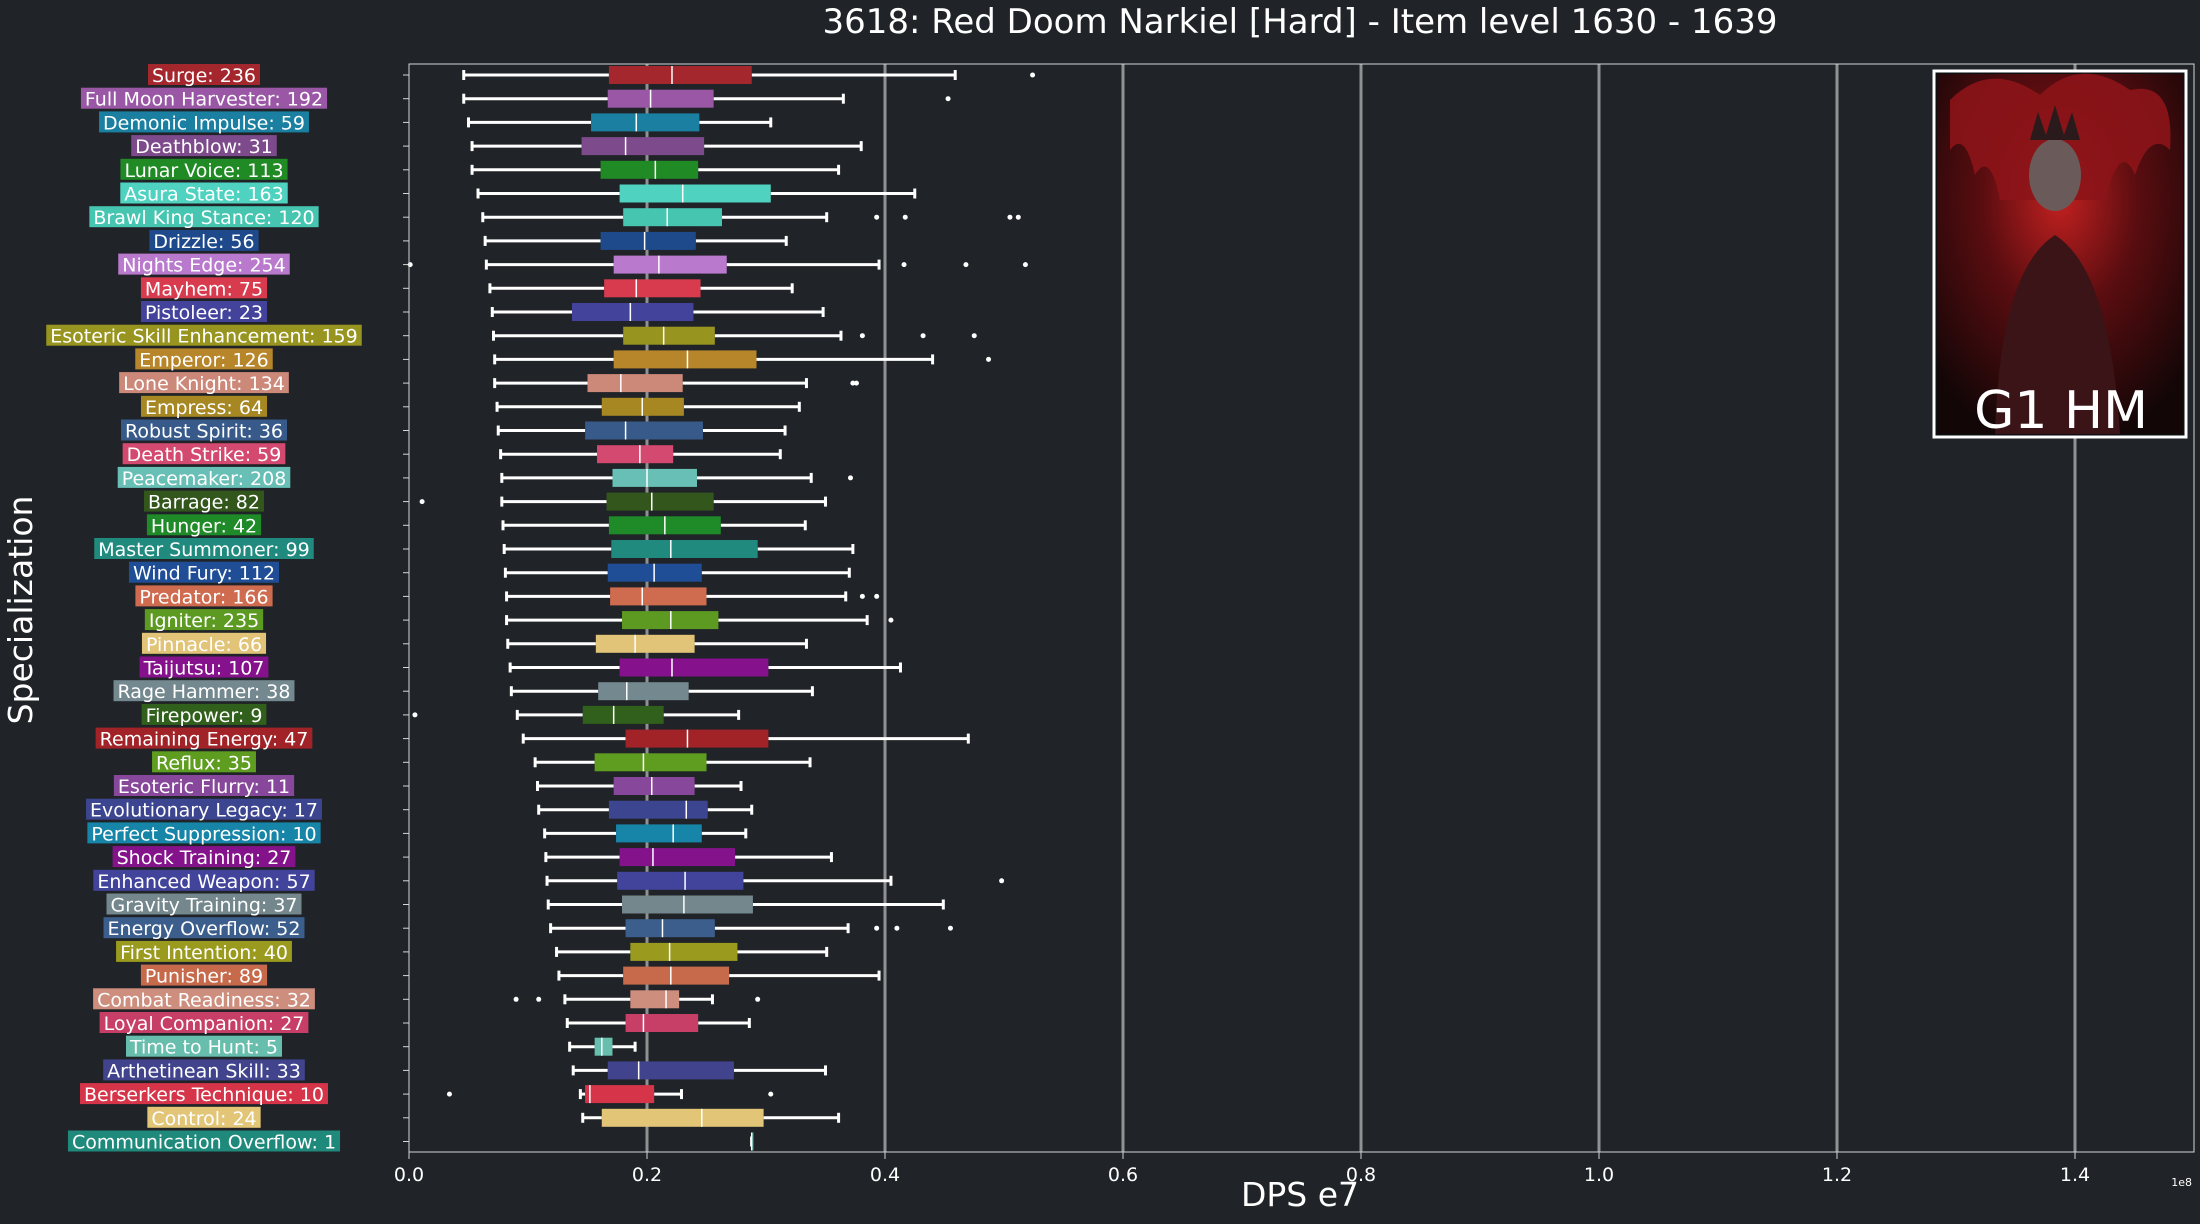  Describe the element at coordinates (203, 360) in the screenshot. I see `category-label: Emperor: 126` at that location.